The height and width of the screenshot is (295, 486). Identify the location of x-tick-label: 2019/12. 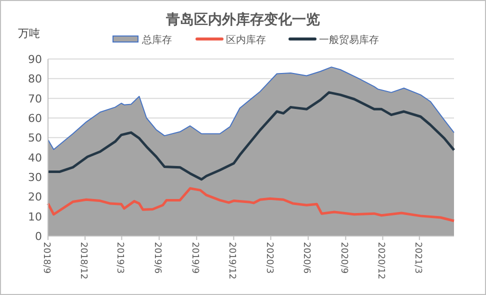
(231, 261).